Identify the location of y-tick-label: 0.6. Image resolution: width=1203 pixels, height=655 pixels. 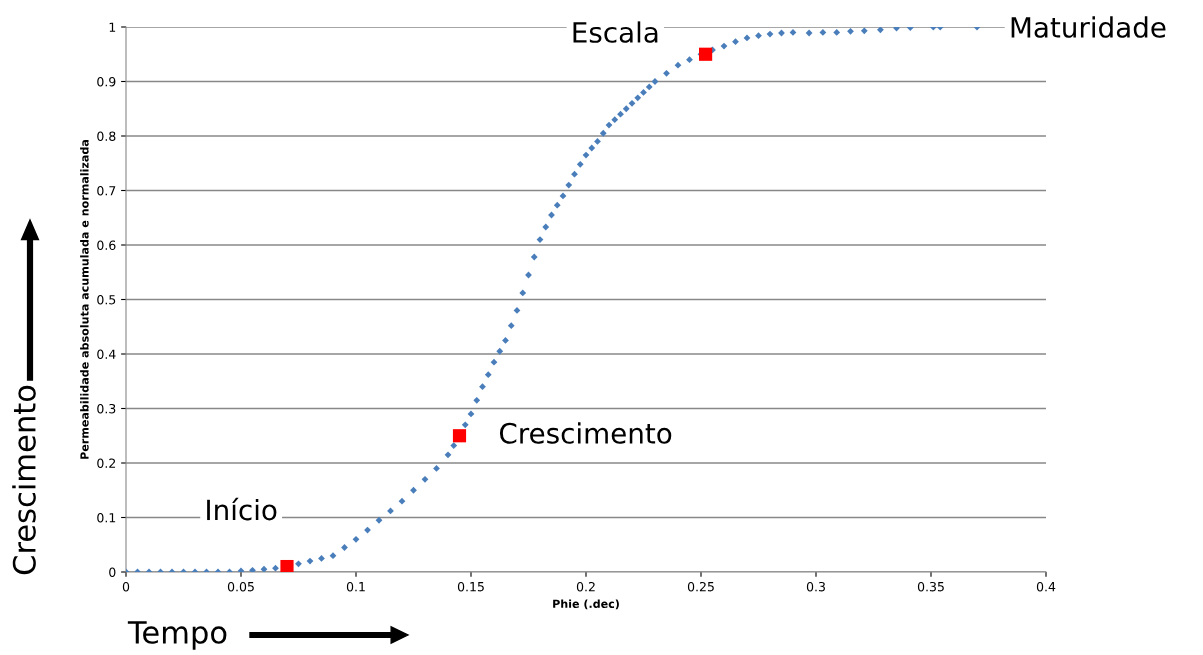
(106, 245).